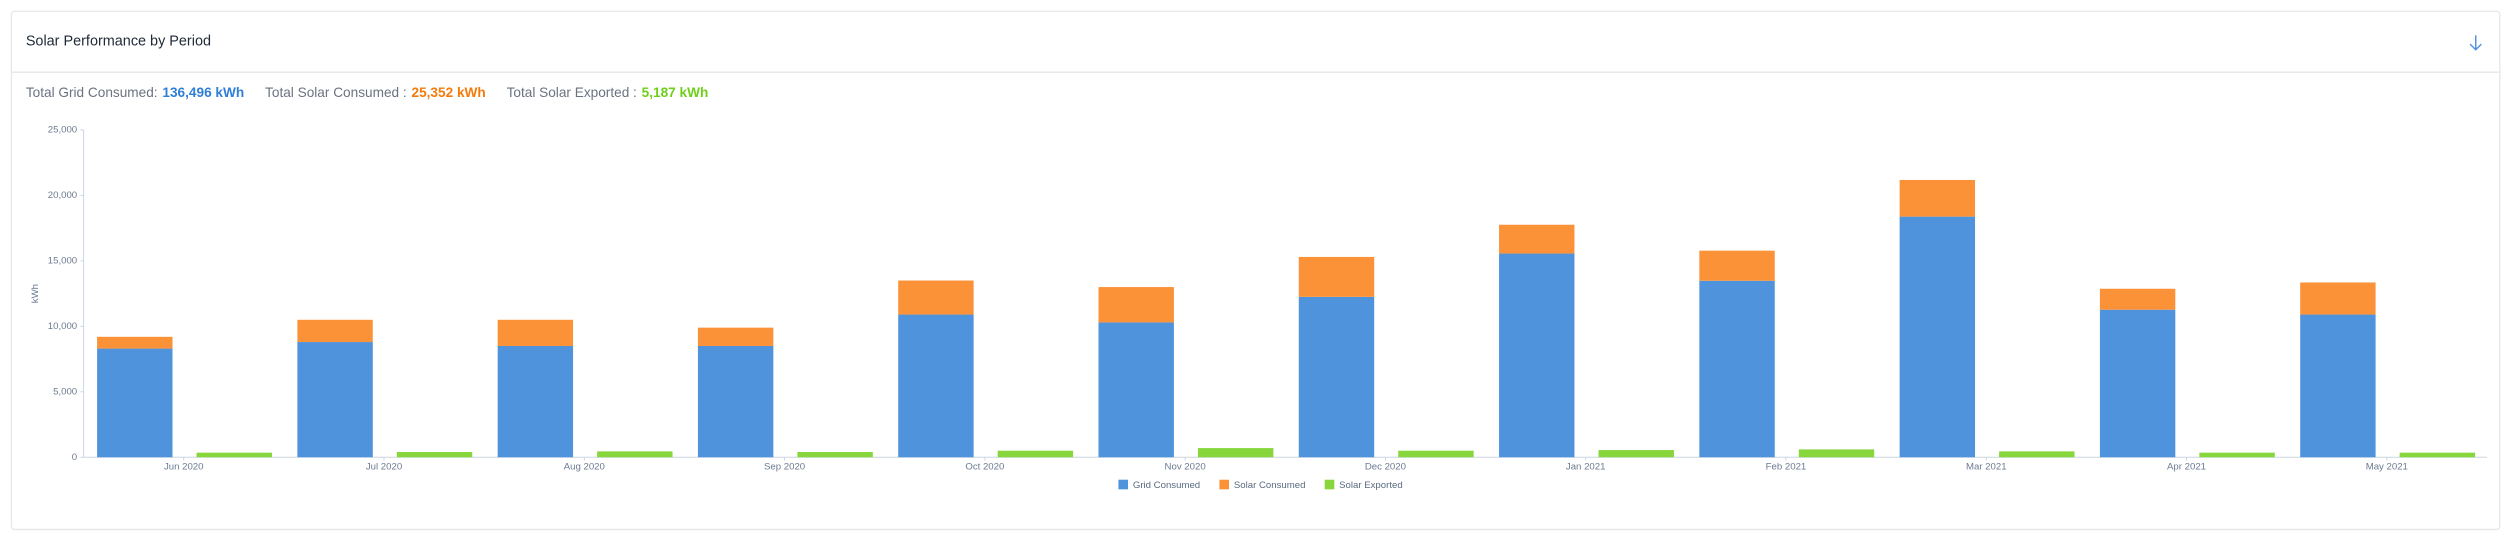  What do you see at coordinates (2387, 466) in the screenshot?
I see `x-tick-label: May 2021` at bounding box center [2387, 466].